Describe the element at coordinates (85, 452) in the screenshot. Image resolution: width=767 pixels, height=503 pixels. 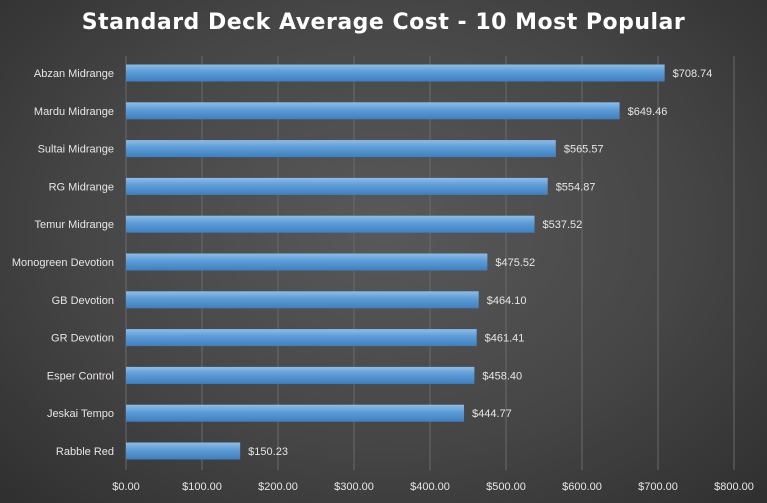
I see `category-label: Rabble Red` at that location.